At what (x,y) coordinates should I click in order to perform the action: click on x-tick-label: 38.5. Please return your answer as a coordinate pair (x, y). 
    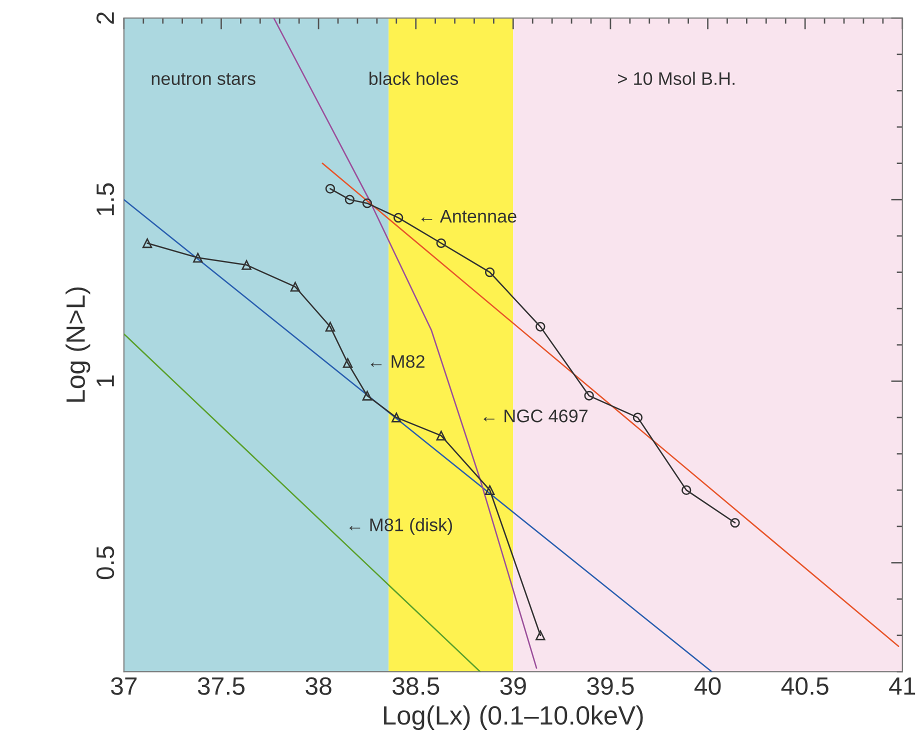
    Looking at the image, I should click on (416, 686).